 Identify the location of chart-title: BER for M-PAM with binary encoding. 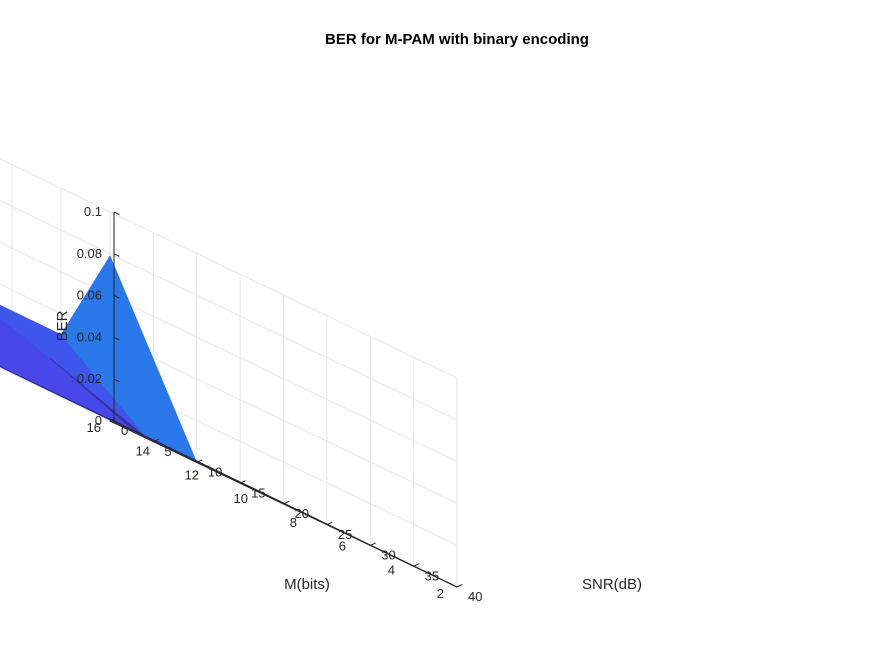
(457, 39).